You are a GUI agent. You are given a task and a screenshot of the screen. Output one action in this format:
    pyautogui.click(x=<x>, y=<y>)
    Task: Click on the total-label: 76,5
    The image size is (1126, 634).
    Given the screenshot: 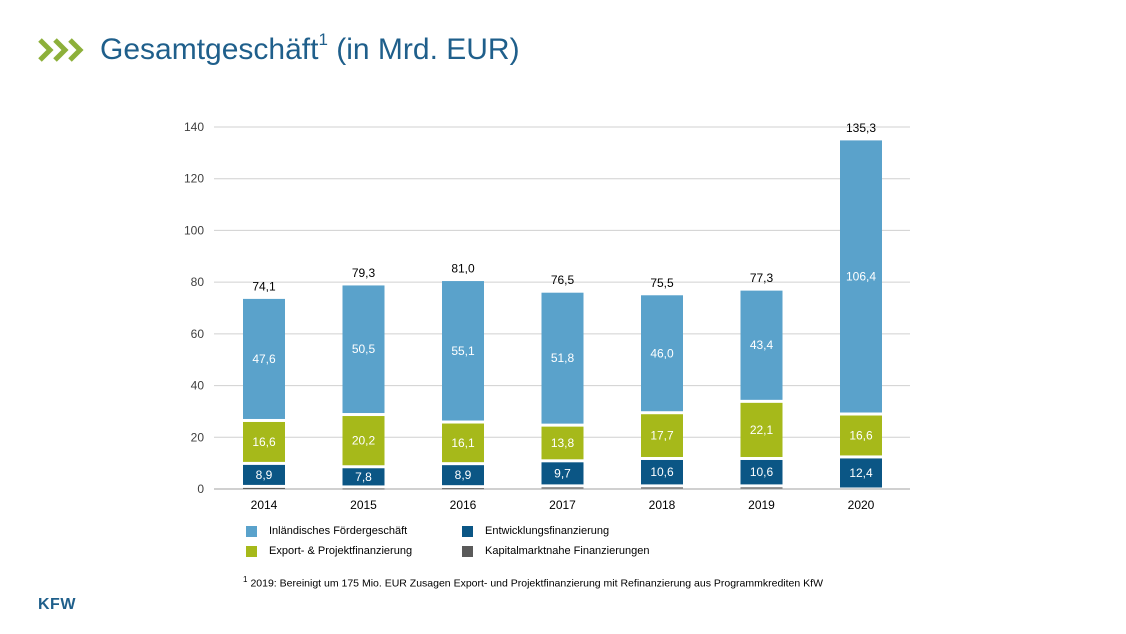 What is the action you would take?
    pyautogui.click(x=563, y=280)
    